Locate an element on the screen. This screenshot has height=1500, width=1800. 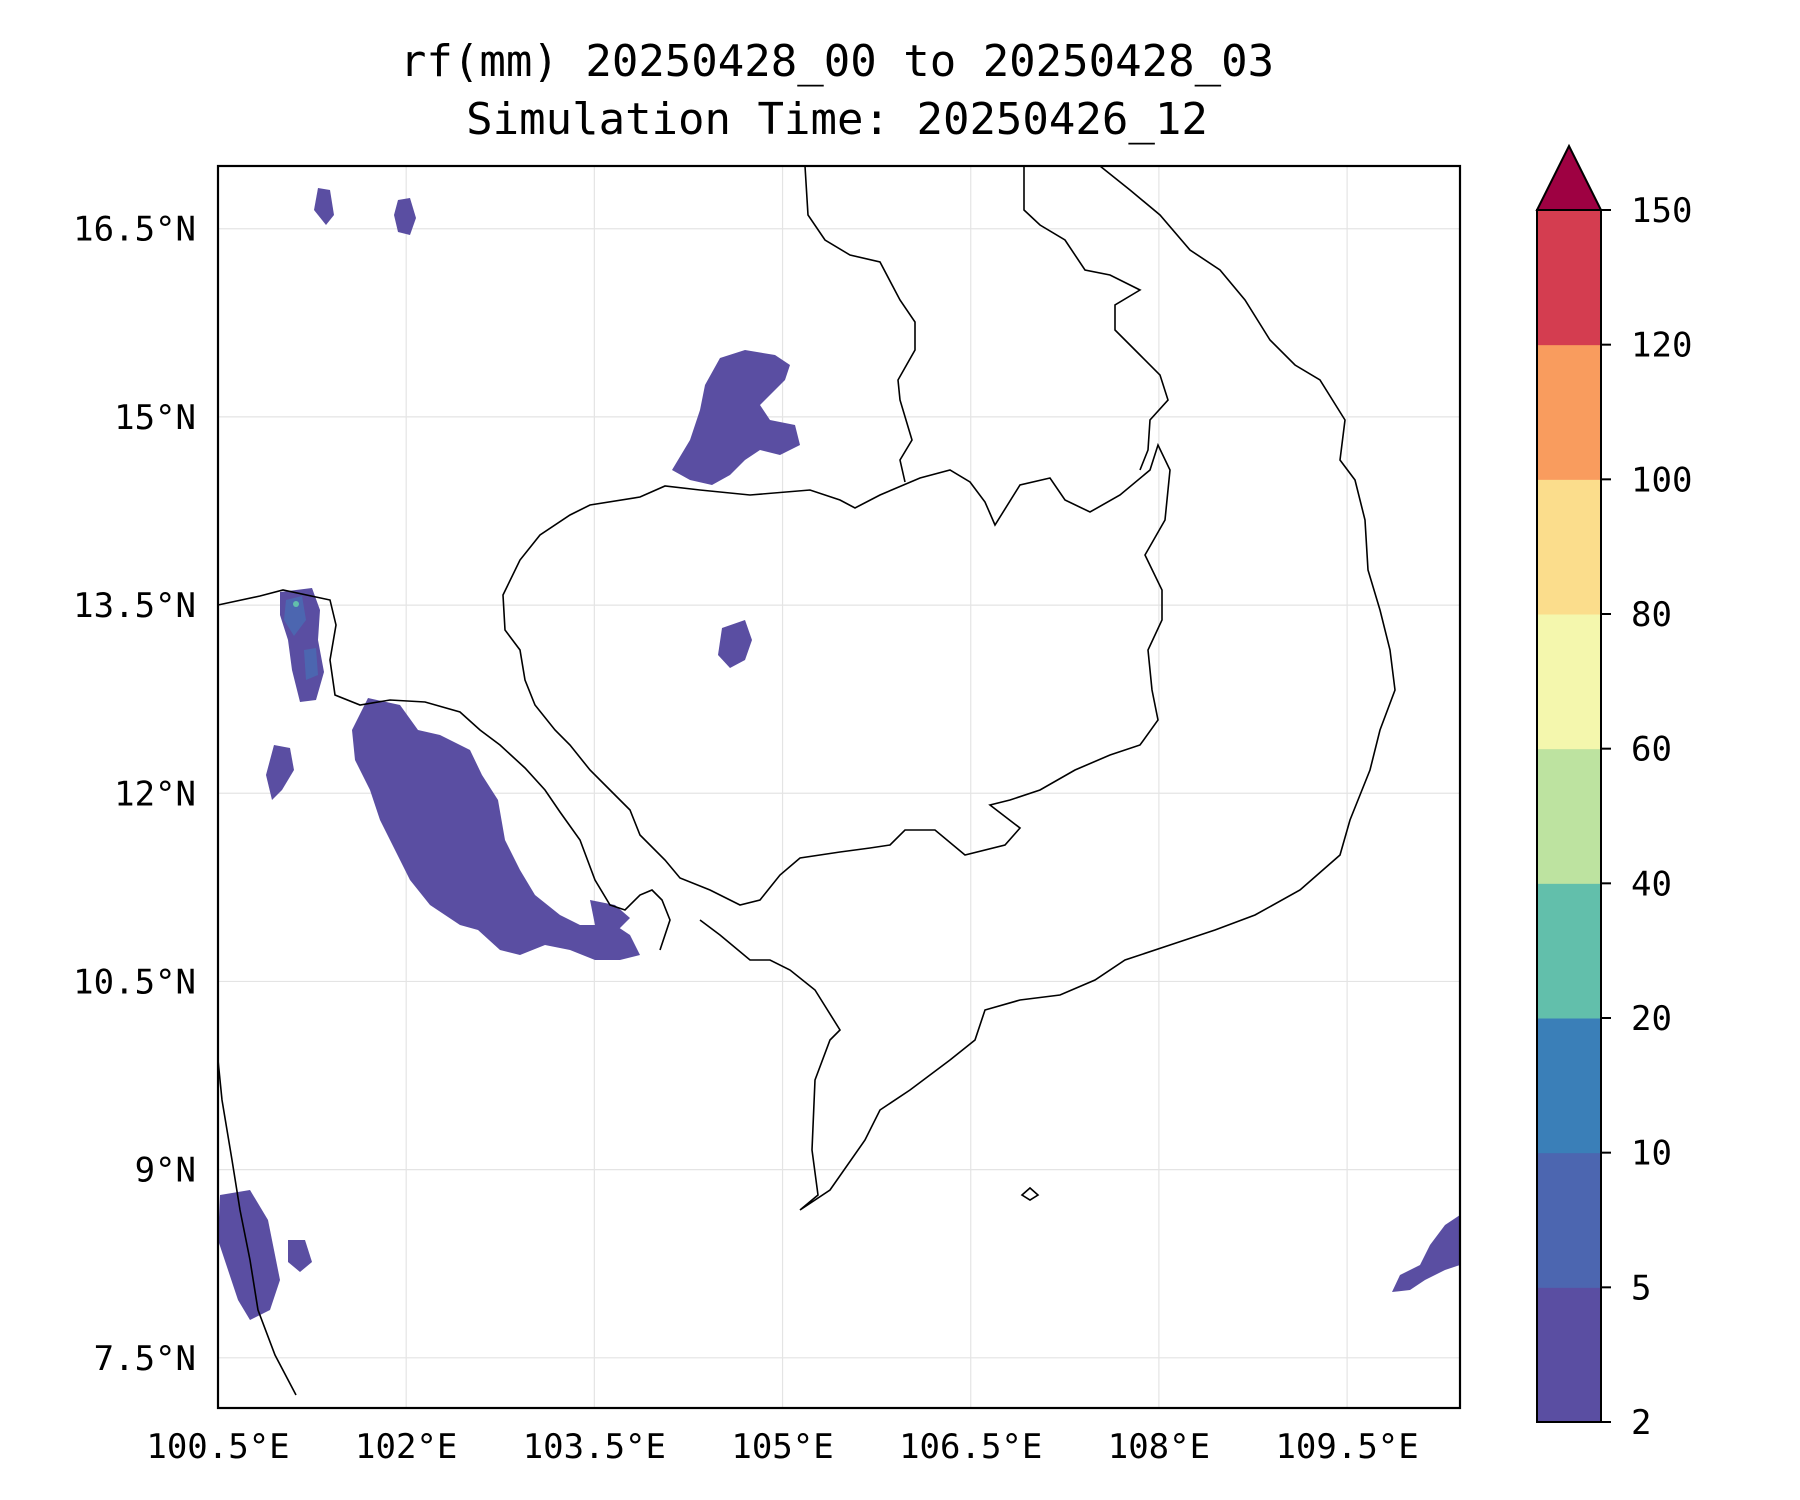
colorbar-tick-label: 150 is located at coordinates (1661, 211).